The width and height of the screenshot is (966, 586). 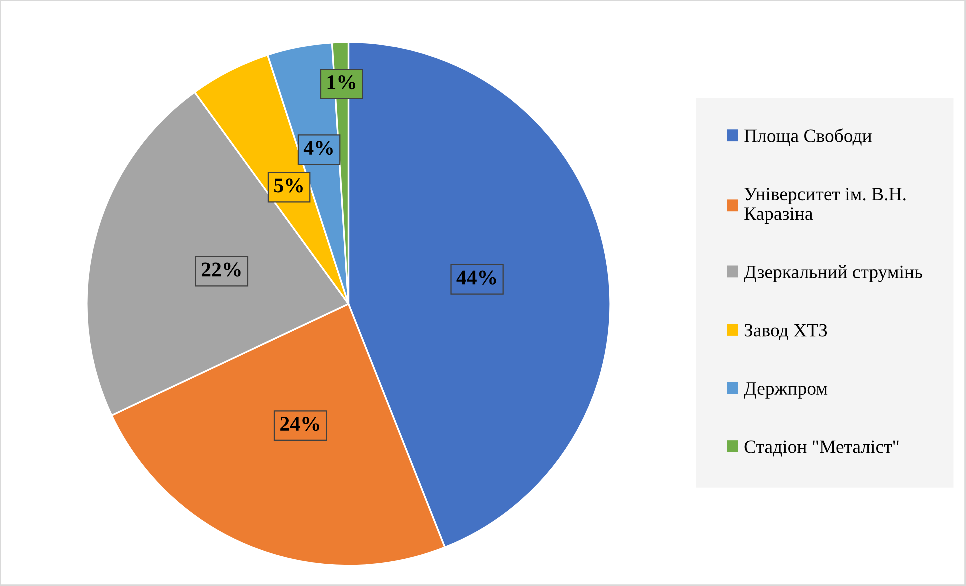 What do you see at coordinates (318, 148) in the screenshot?
I see `data-label: 4%` at bounding box center [318, 148].